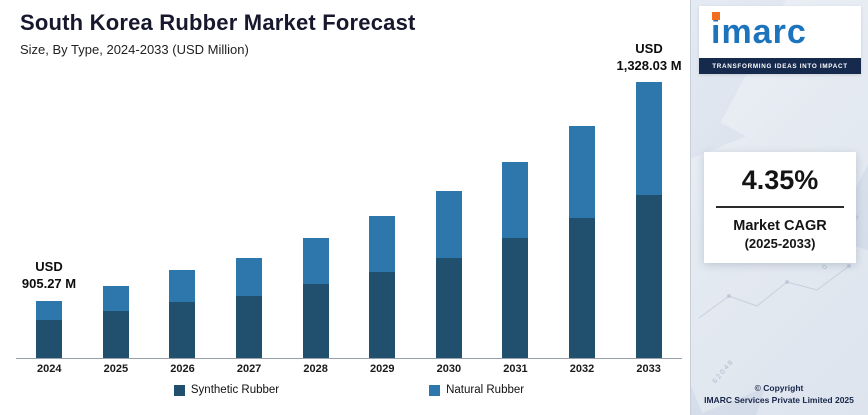 Image resolution: width=868 pixels, height=415 pixels. I want to click on logo-tagline-banner: TRANSFORMING IDEAS INTO IMPACT, so click(780, 66).